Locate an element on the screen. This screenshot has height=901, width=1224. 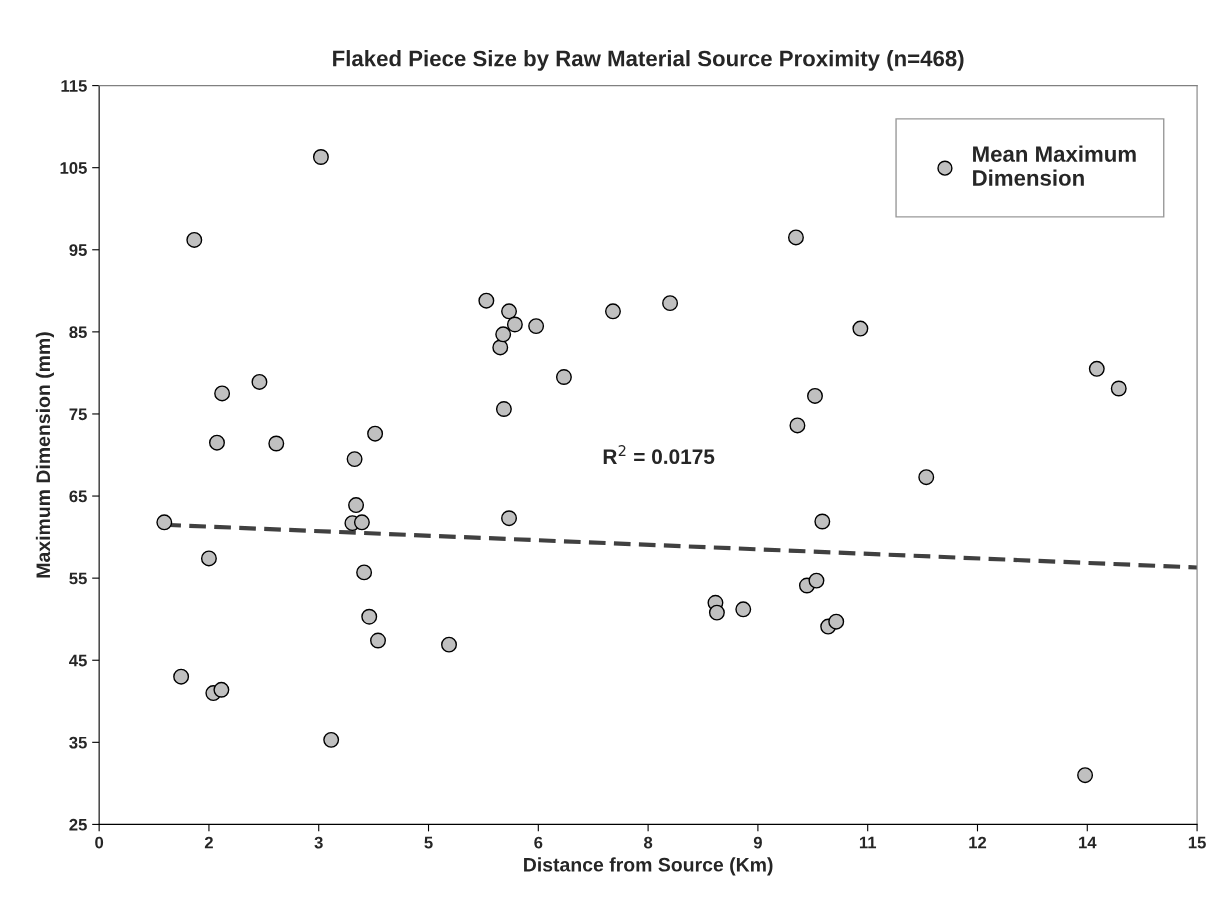
x-tick-label: 6 is located at coordinates (538, 842).